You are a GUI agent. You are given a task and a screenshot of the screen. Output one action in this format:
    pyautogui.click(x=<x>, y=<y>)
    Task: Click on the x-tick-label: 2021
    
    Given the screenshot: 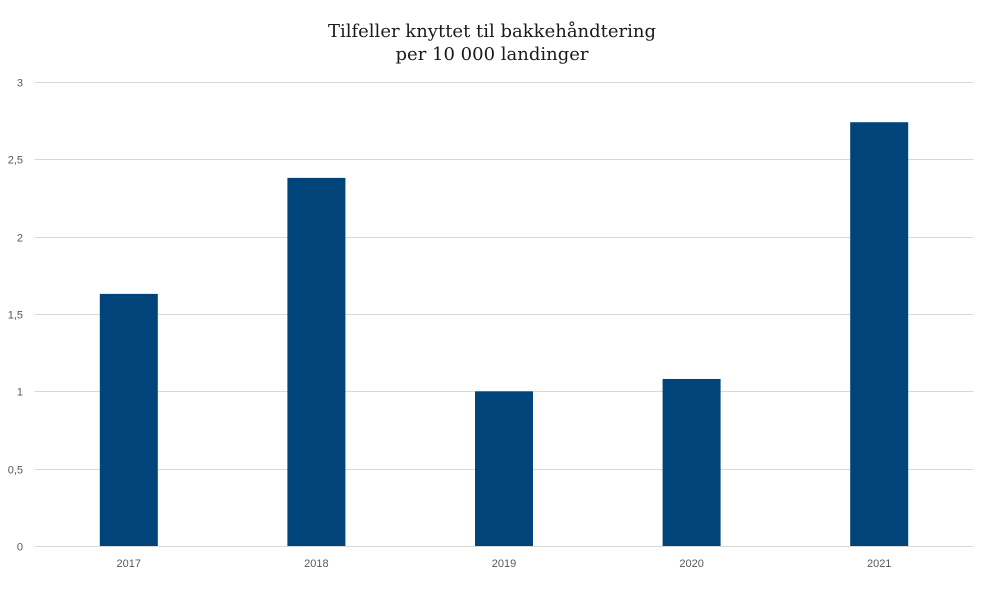 What is the action you would take?
    pyautogui.click(x=879, y=564)
    